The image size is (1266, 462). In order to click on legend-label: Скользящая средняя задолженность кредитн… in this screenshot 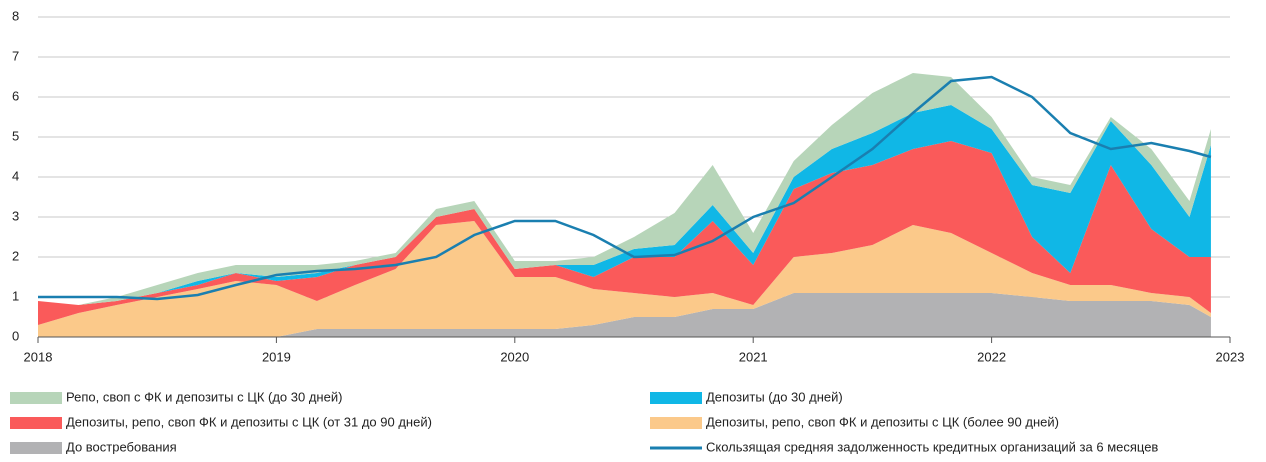, I will do `click(932, 446)`.